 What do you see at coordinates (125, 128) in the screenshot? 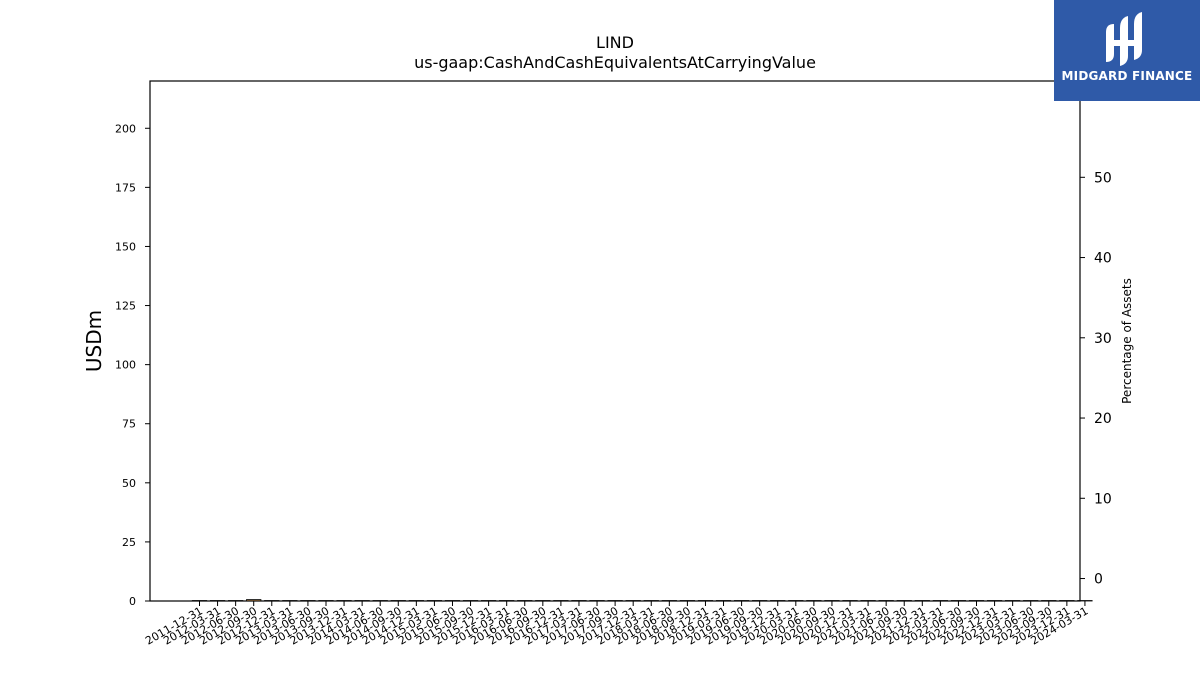
I see `y-tick-label: 200` at bounding box center [125, 128].